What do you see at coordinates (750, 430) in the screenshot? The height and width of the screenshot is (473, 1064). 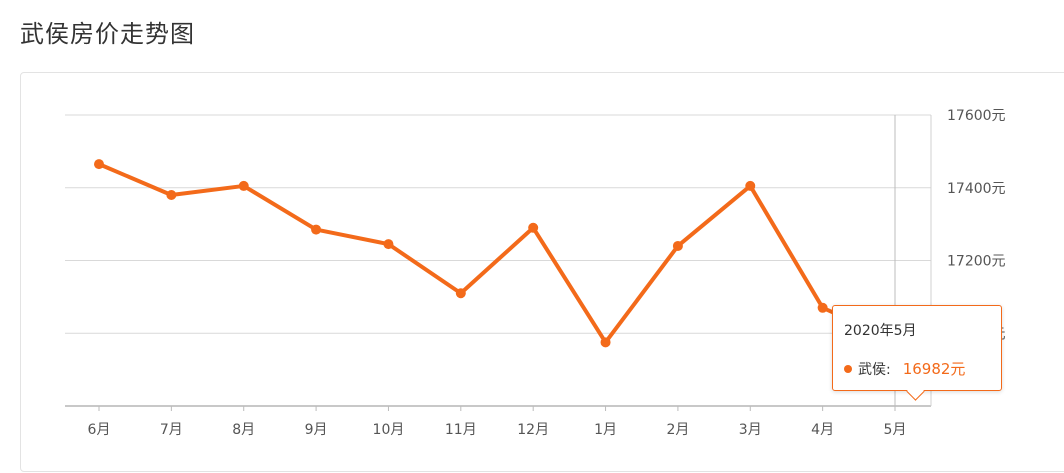 I see `x-tick-label: 3月` at bounding box center [750, 430].